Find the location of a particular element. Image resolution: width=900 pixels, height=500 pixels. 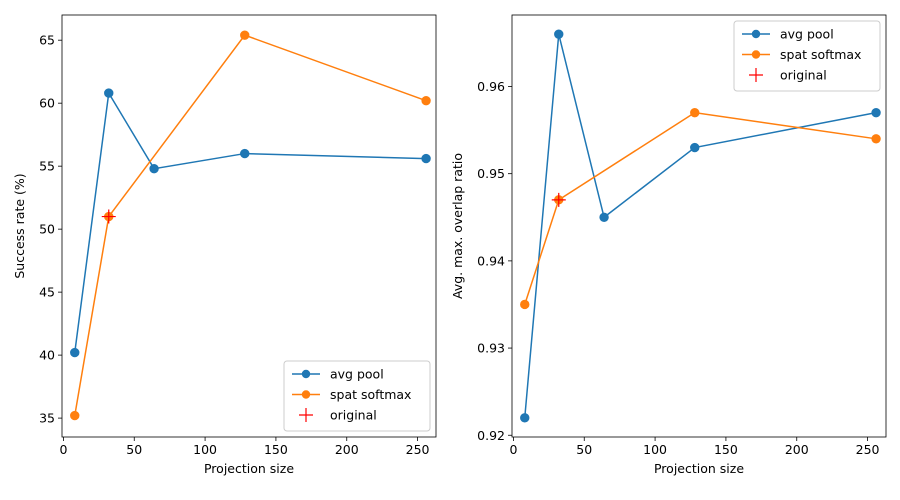

y-tick-label: 50 is located at coordinates (47, 229).